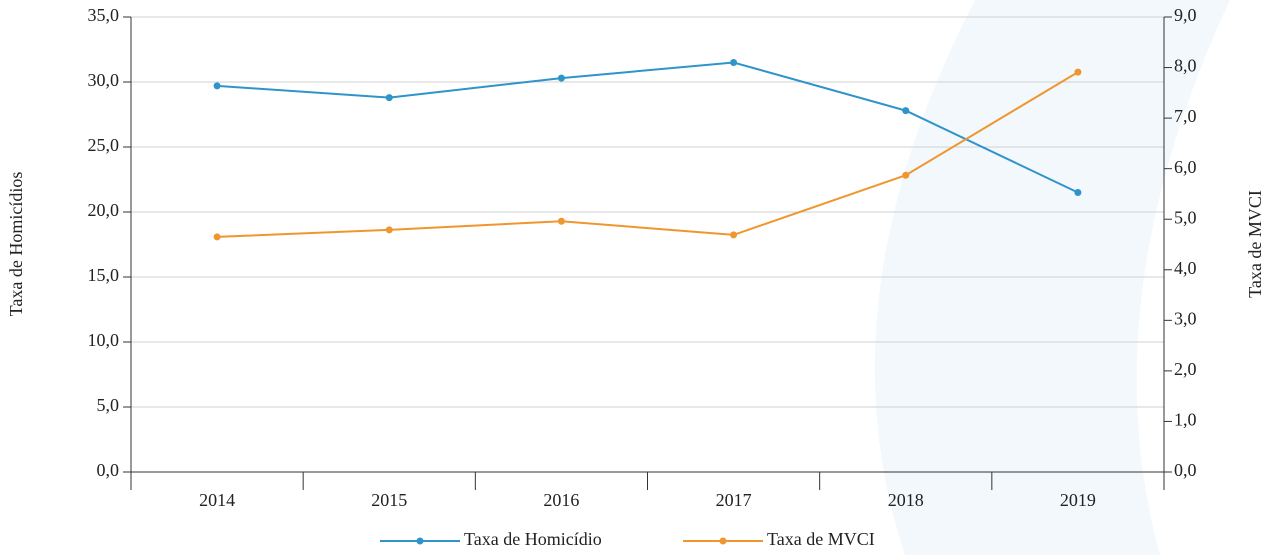  What do you see at coordinates (1255, 244) in the screenshot?
I see `y2-axis-title: Taxa de MVCI` at bounding box center [1255, 244].